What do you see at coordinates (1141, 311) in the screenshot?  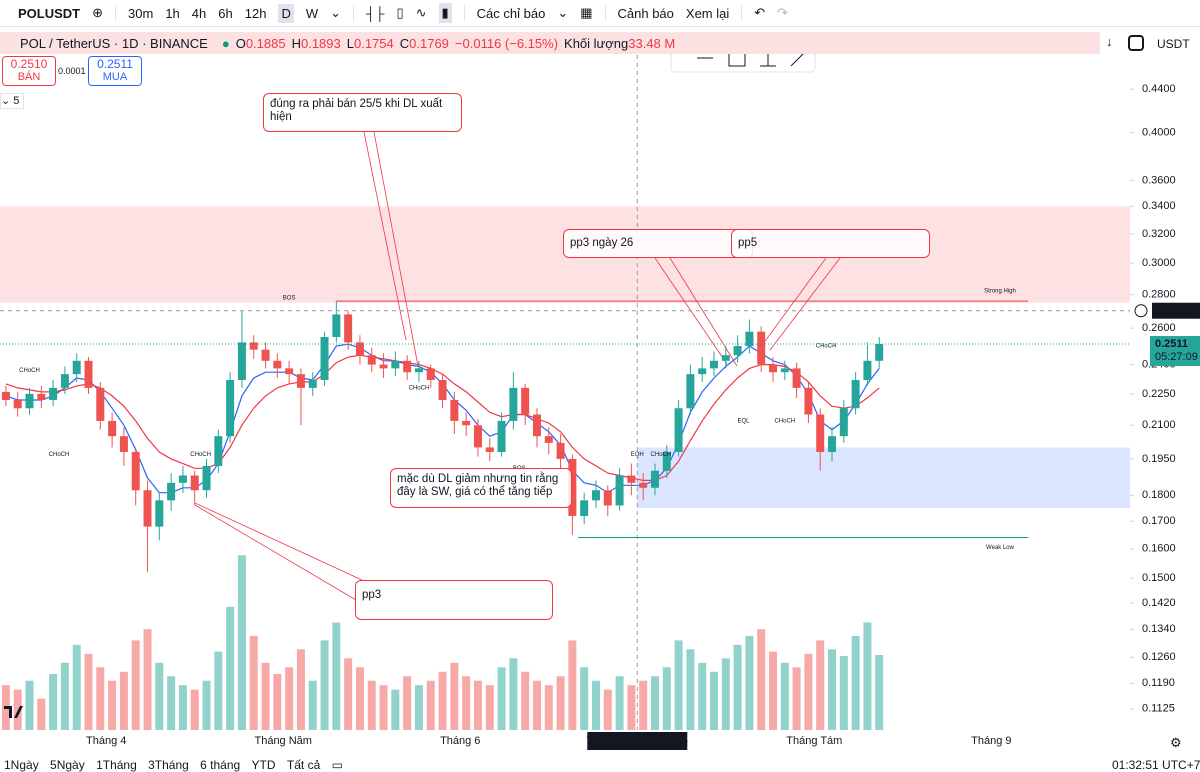 I see `crosshair-add` at bounding box center [1141, 311].